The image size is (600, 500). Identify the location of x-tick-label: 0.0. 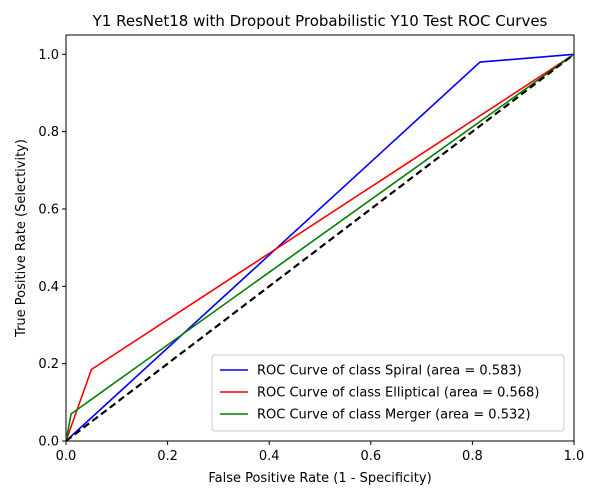
(66, 456).